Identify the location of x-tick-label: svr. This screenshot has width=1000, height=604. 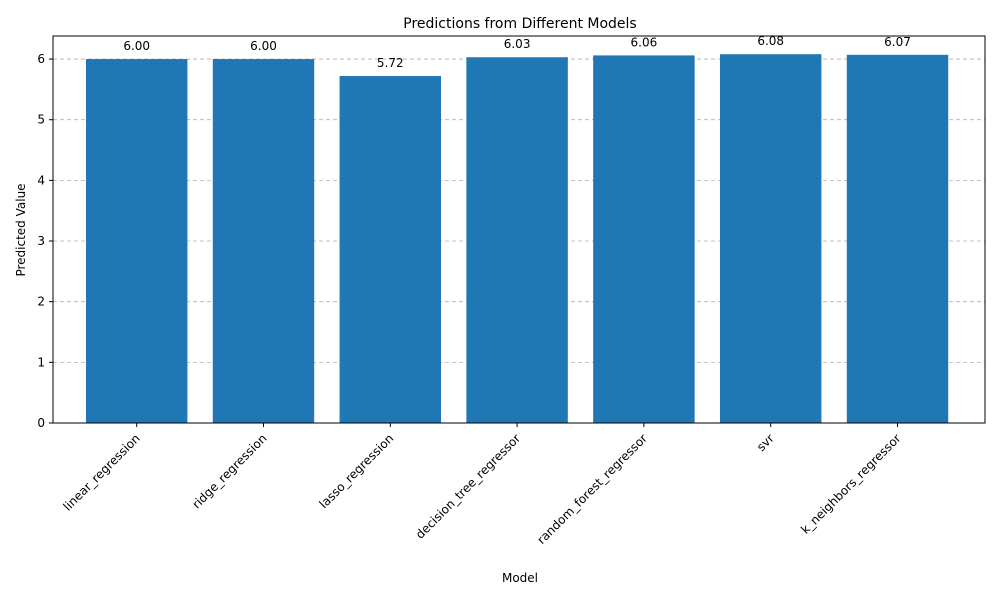
(765, 442).